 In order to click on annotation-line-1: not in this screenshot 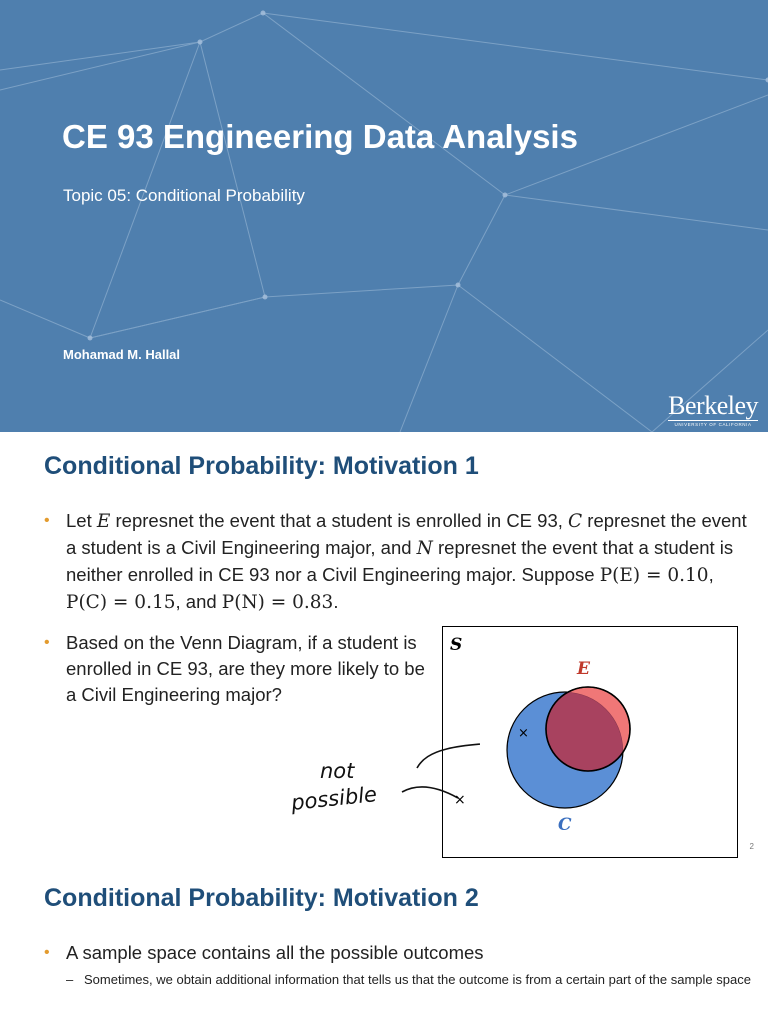, I will do `click(337, 771)`.